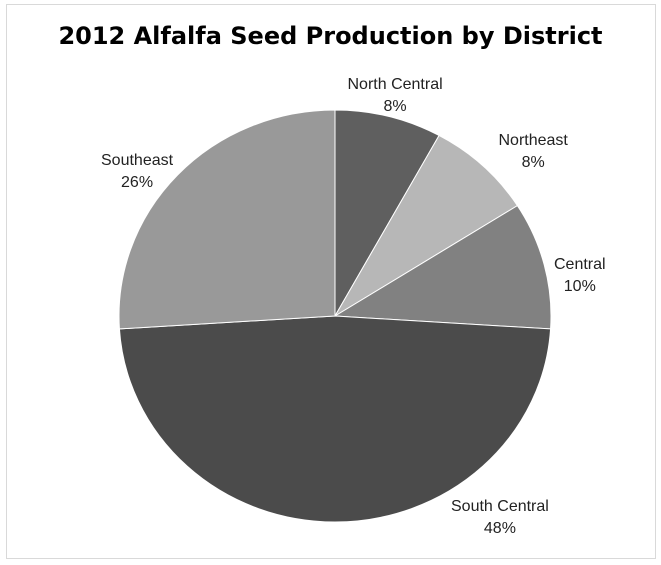 The image size is (661, 565). Describe the element at coordinates (579, 286) in the screenshot. I see `slice-label-percent: 10%` at that location.